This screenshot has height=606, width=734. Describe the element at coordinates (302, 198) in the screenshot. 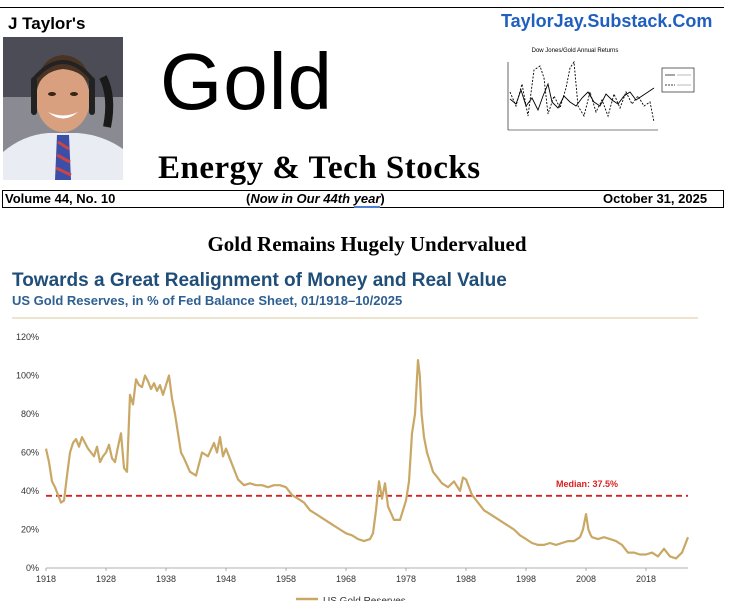

I see `anniversary-text: Now in Our 44th` at that location.